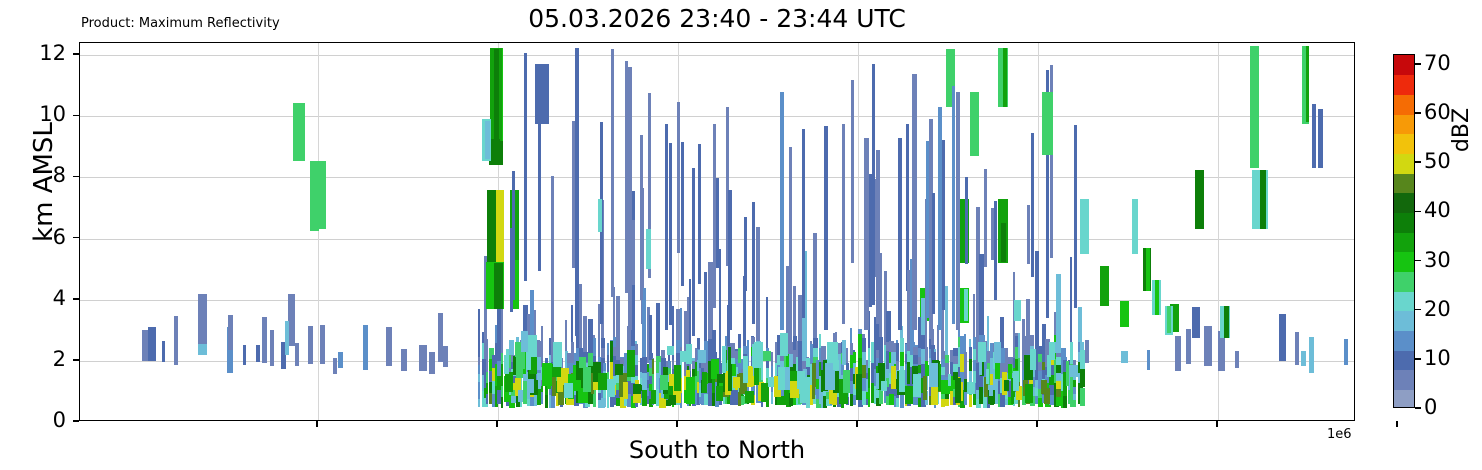 The height and width of the screenshot is (470, 1482). What do you see at coordinates (717, 56) in the screenshot?
I see `gridline-horizontal` at bounding box center [717, 56].